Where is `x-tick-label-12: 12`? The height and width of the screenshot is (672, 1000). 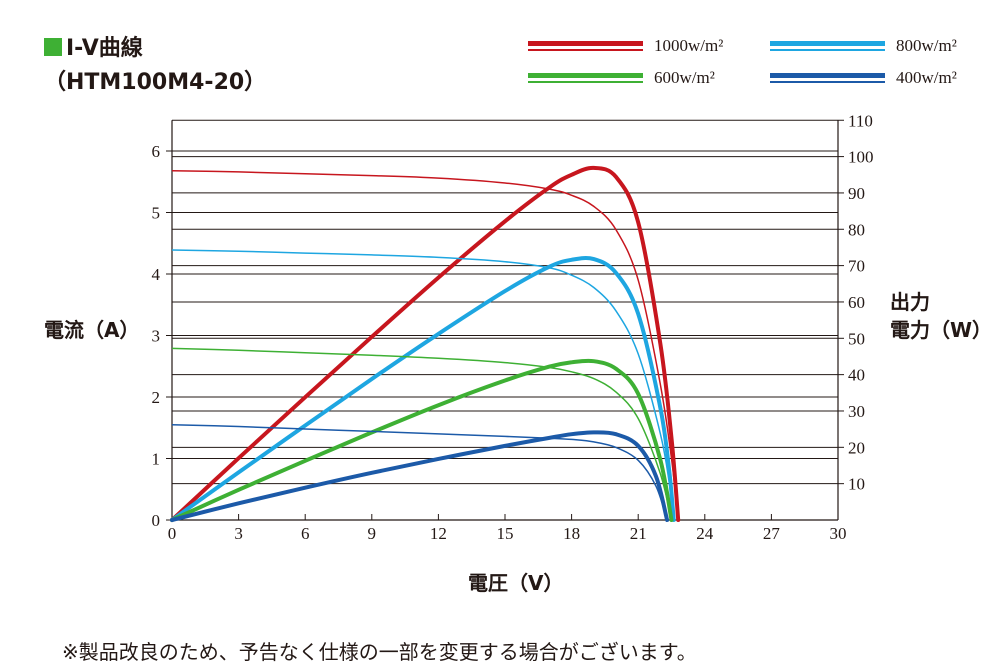
x-tick-label-12: 12 is located at coordinates (438, 533).